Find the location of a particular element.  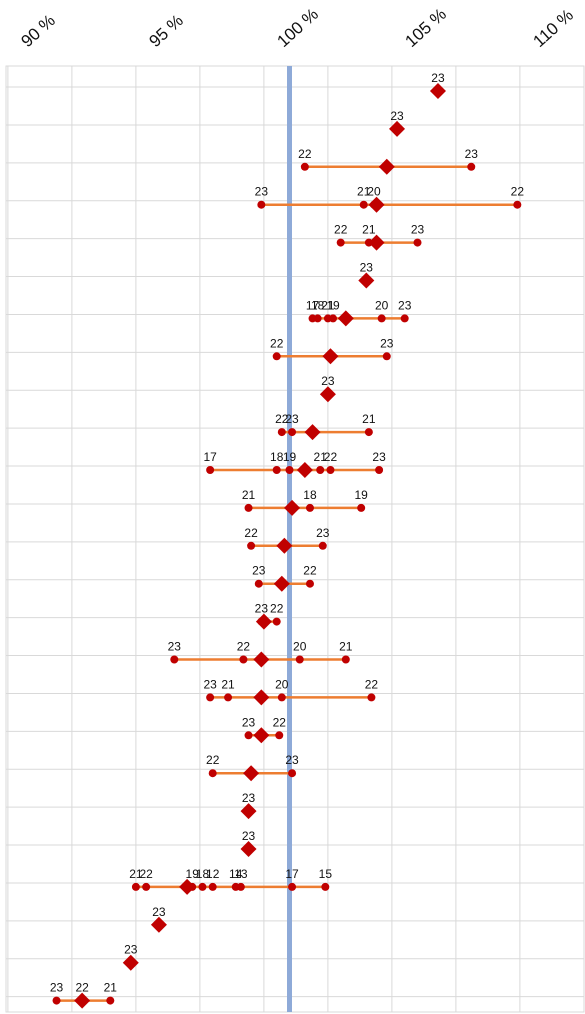

data-row: 21 18 19 is located at coordinates (305, 502).